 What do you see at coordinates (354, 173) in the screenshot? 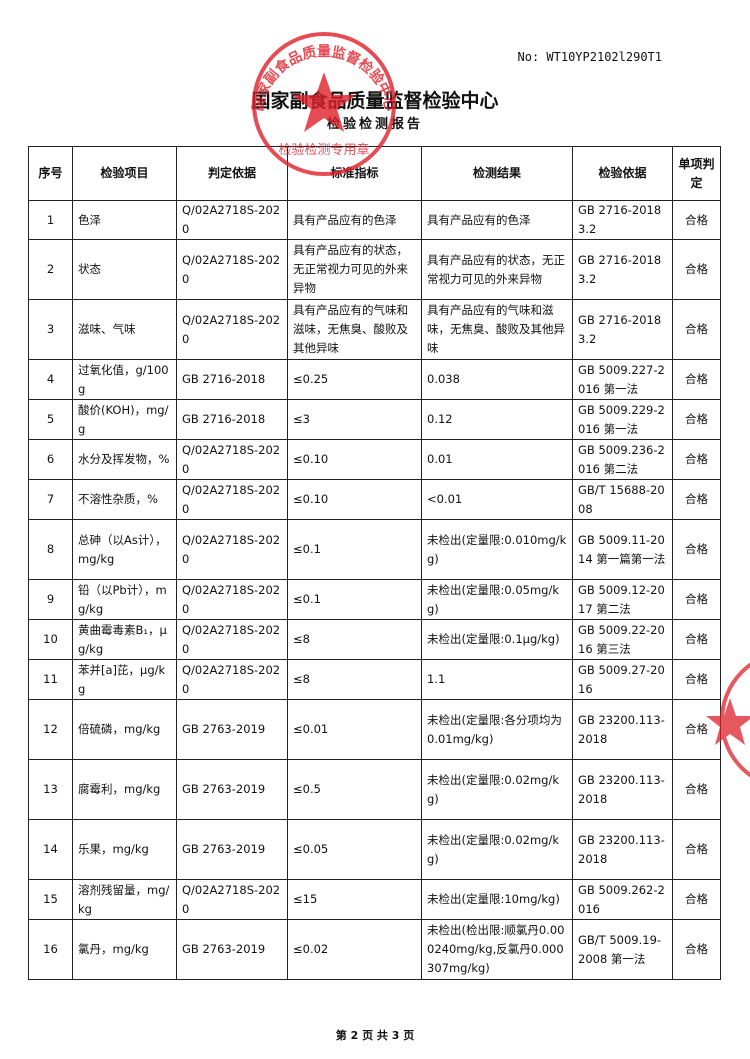
I see `column-header: 标准指标` at bounding box center [354, 173].